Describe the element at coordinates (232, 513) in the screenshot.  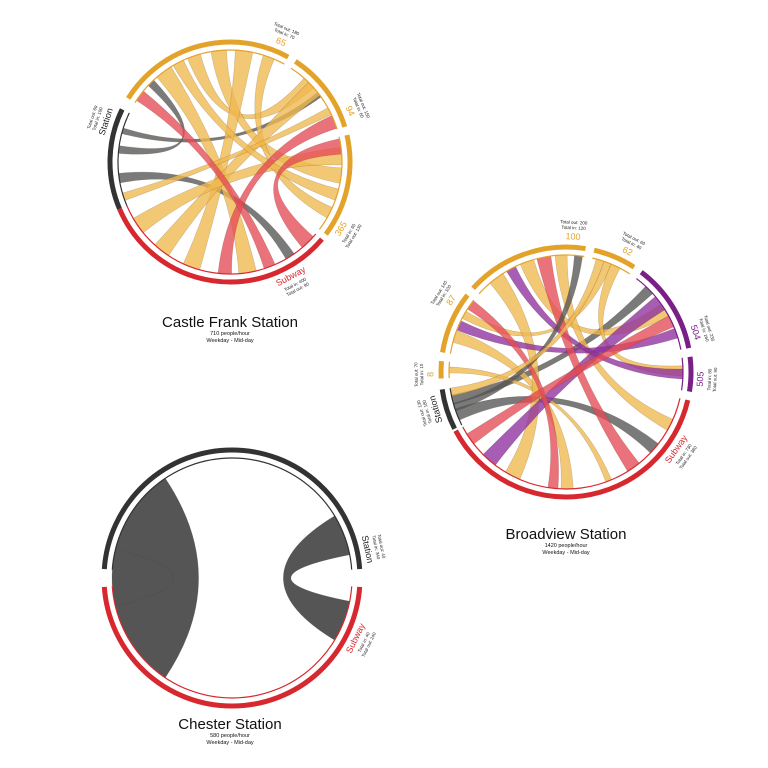
I see `chester-inner-arc-station` at that location.